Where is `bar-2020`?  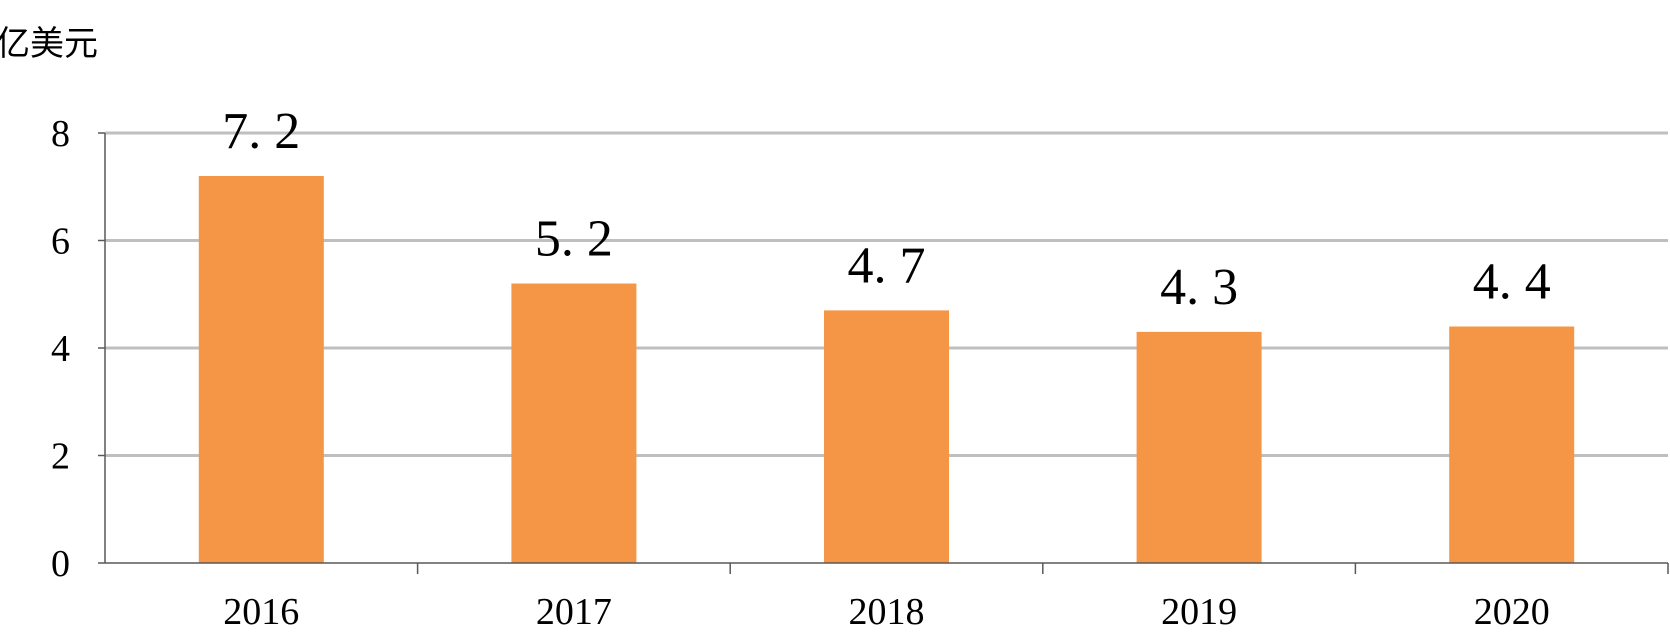 bar-2020 is located at coordinates (1512, 444).